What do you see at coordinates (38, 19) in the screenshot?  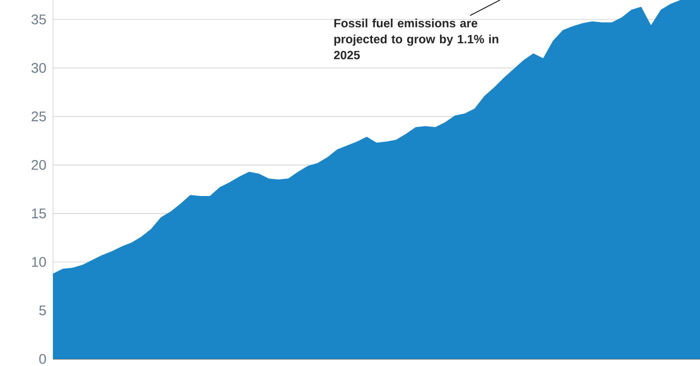 I see `y-tick-label: 35` at bounding box center [38, 19].